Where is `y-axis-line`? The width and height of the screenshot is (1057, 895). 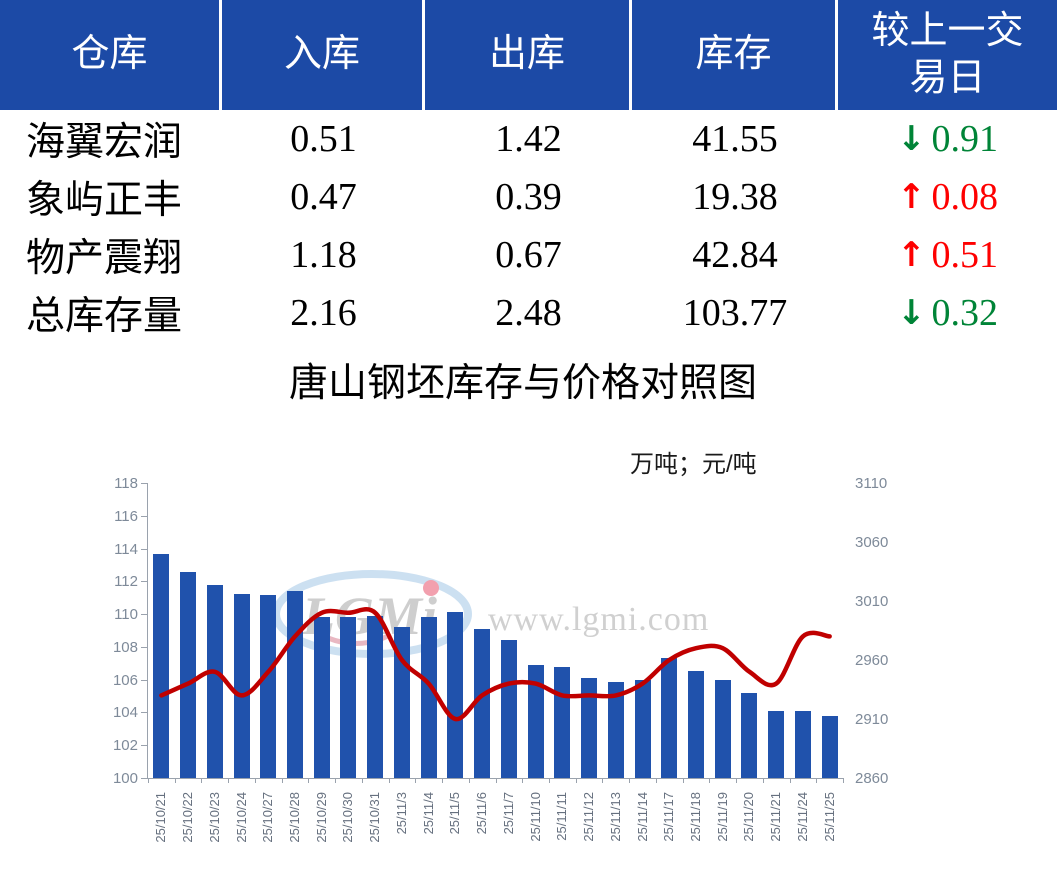 y-axis-line is located at coordinates (147, 630).